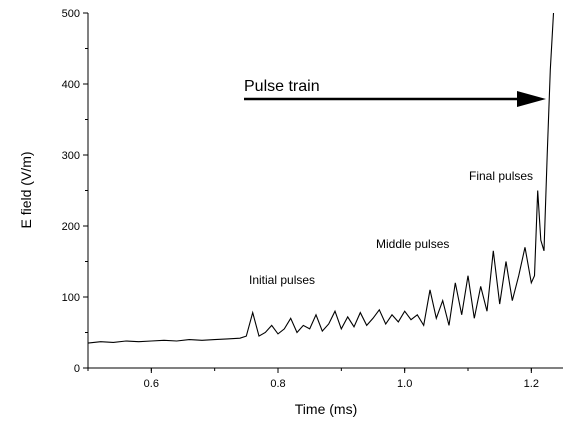 This screenshot has height=423, width=566. What do you see at coordinates (71, 156) in the screenshot?
I see `y-tick-label: 300` at bounding box center [71, 156].